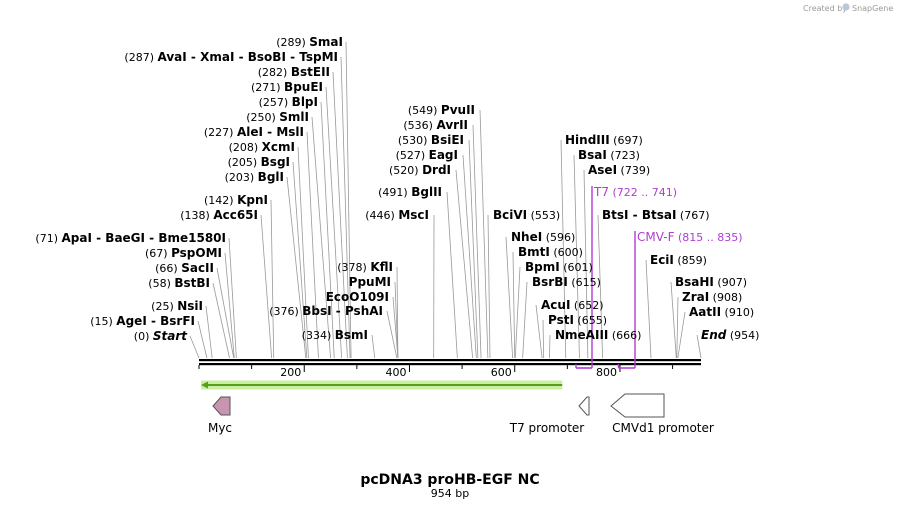 The width and height of the screenshot is (900, 509). I want to click on label-text: End (954), so click(730, 335).